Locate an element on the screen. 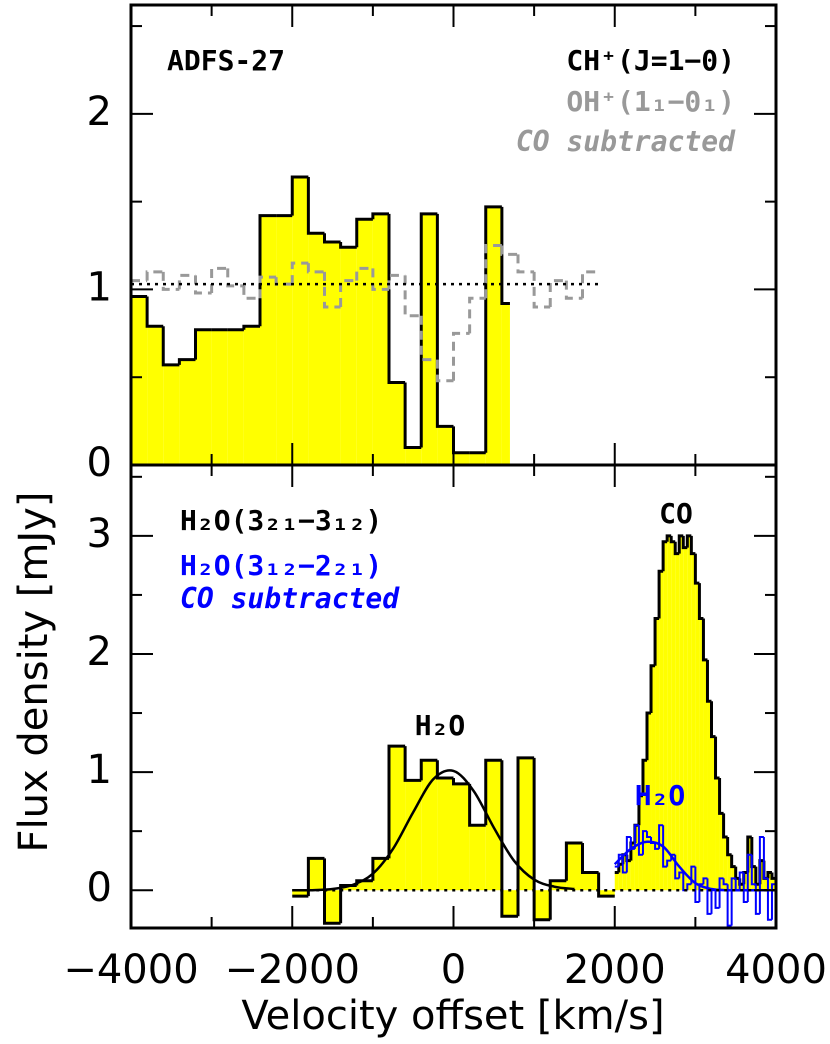 The height and width of the screenshot is (1044, 830). annotation: CO subtracted is located at coordinates (290, 598).